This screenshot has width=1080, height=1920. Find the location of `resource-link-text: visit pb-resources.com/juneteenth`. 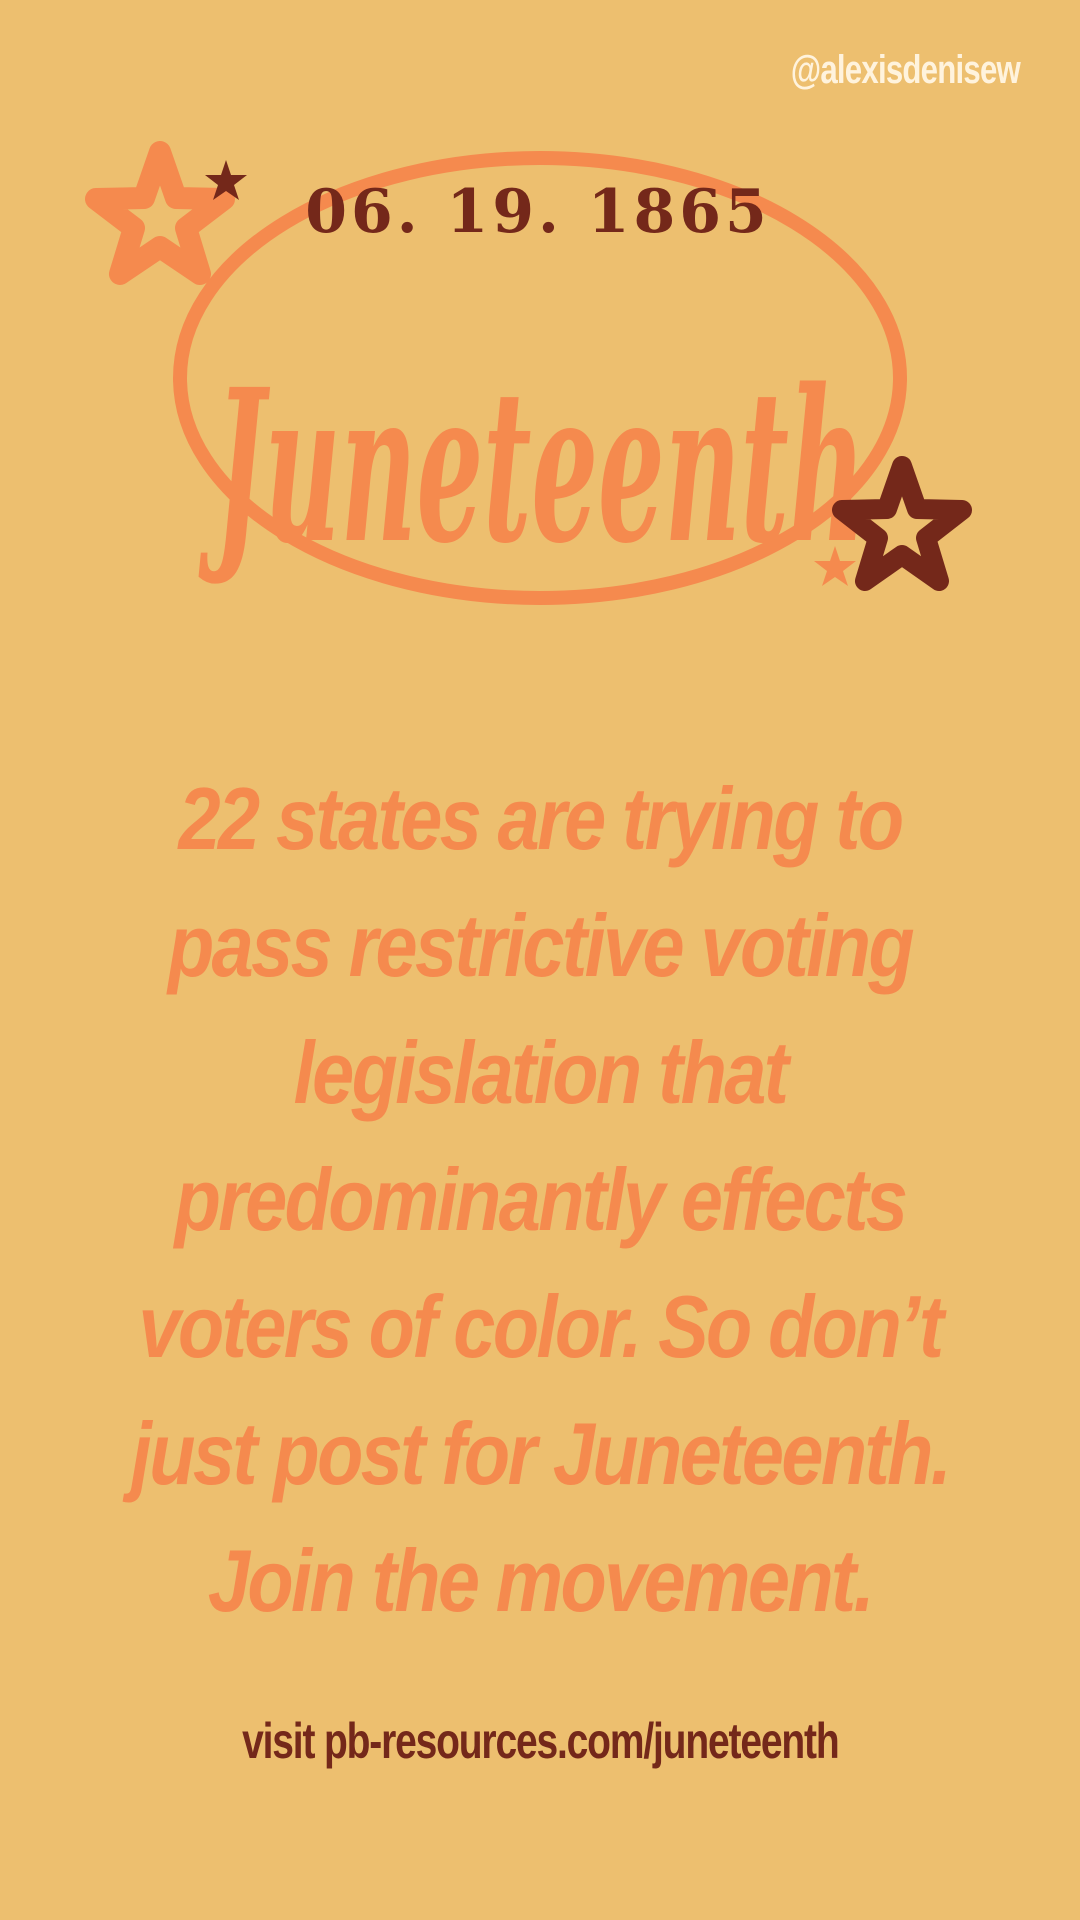

resource-link-text: visit pb-resources.com/juneteenth is located at coordinates (540, 1741).